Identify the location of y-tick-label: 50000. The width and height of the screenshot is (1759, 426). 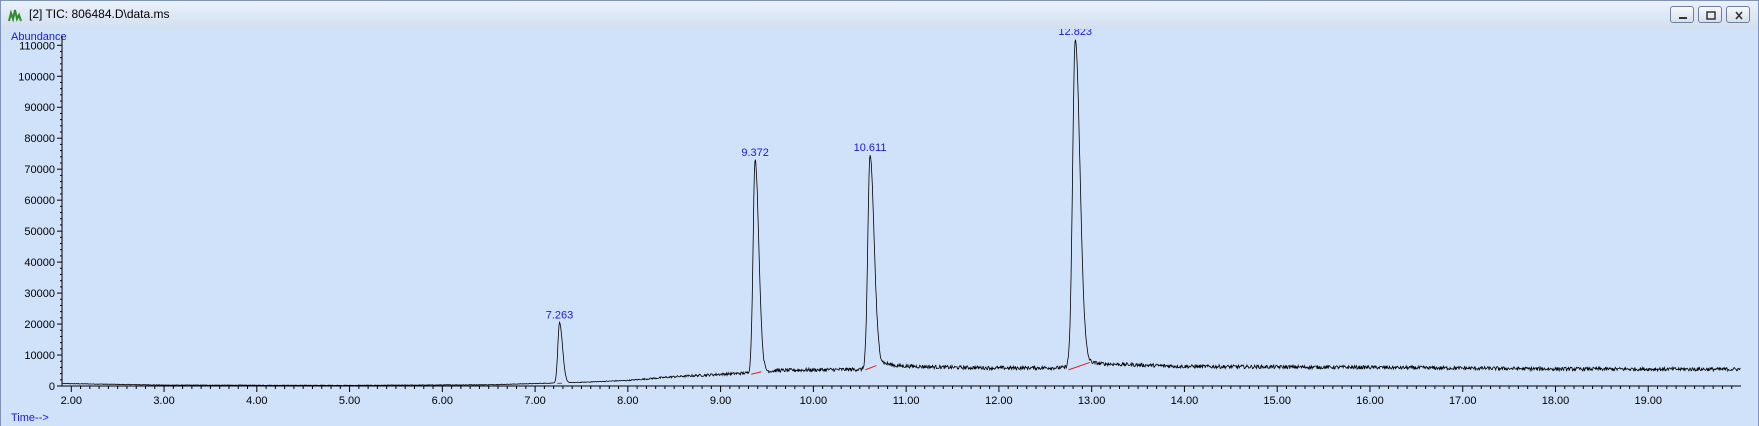
(39, 232).